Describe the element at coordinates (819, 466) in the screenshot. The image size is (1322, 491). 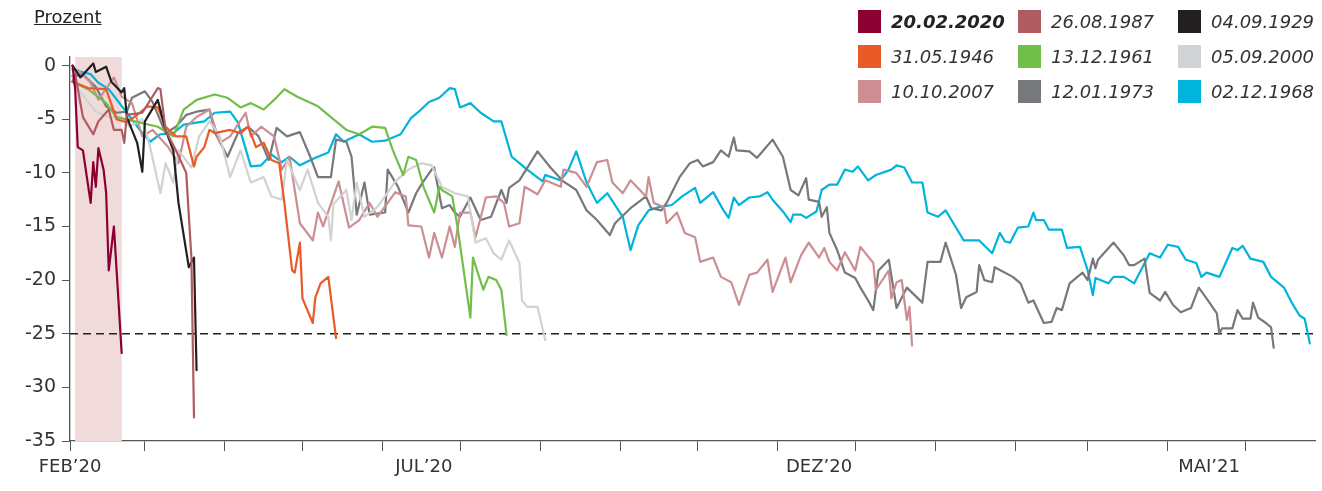
I see `x-tick-label: DEZ’20` at that location.